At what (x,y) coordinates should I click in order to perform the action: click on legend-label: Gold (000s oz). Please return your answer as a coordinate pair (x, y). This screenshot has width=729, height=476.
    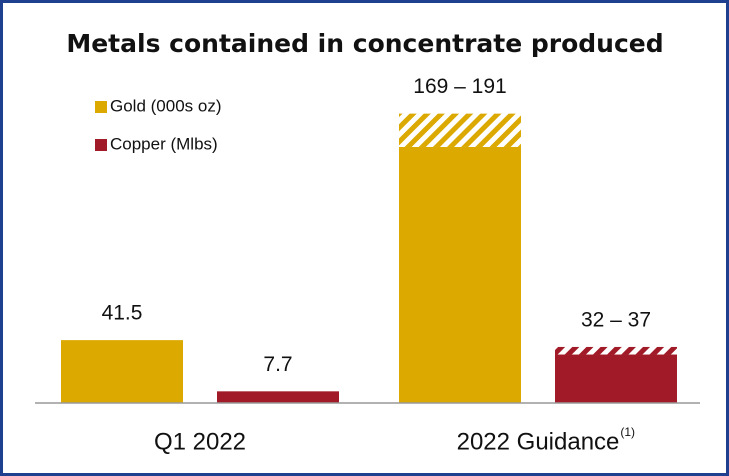
    Looking at the image, I should click on (166, 105).